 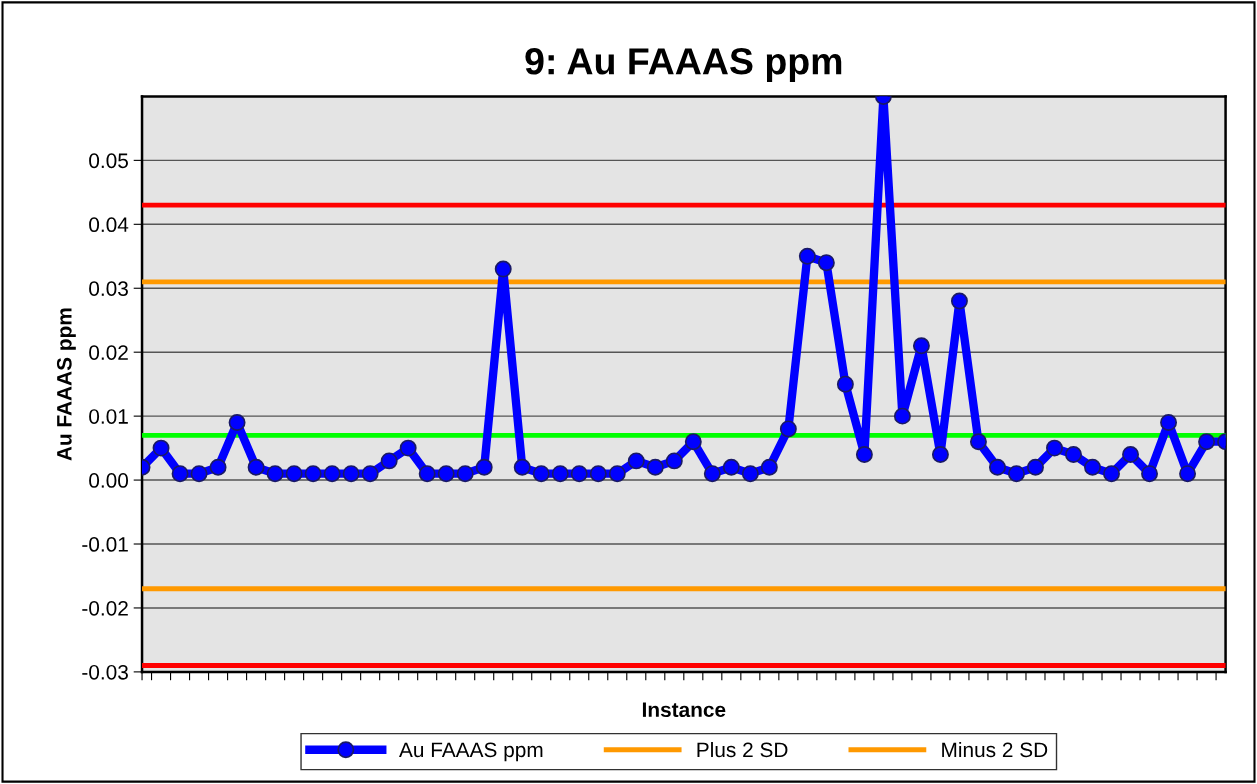 What do you see at coordinates (66, 384) in the screenshot?
I see `y-axis-title: Au FAAAS ppm` at bounding box center [66, 384].